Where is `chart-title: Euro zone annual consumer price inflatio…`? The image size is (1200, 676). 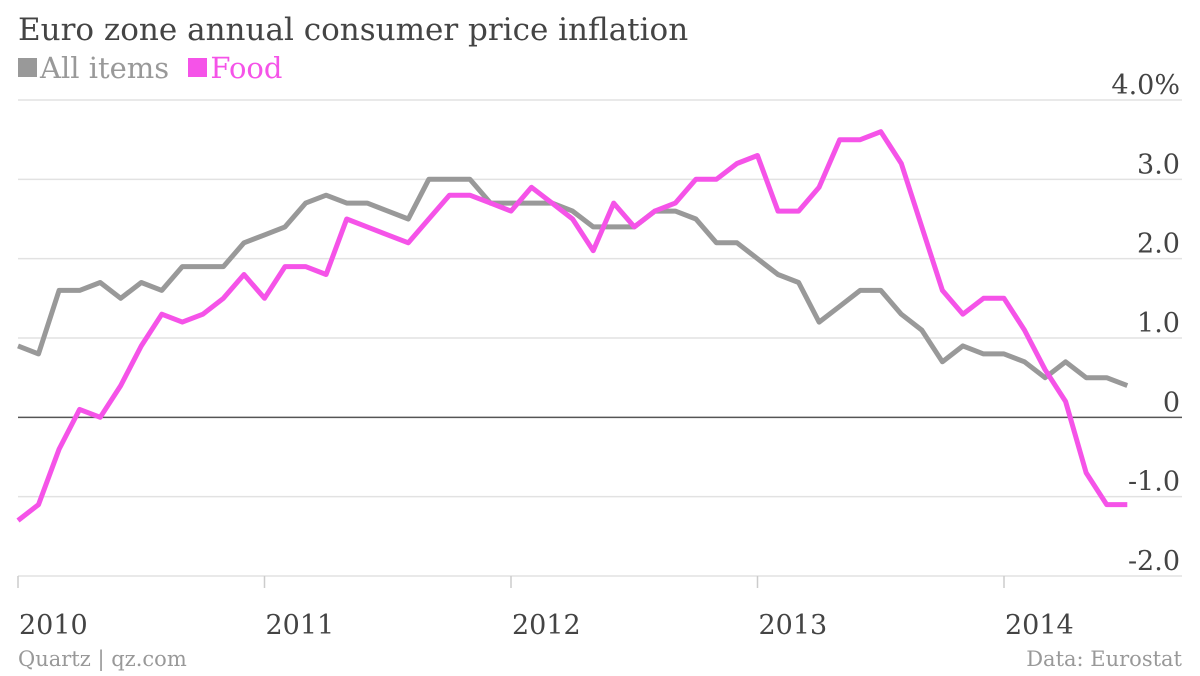 chart-title: Euro zone annual consumer price inflatio… is located at coordinates (353, 30).